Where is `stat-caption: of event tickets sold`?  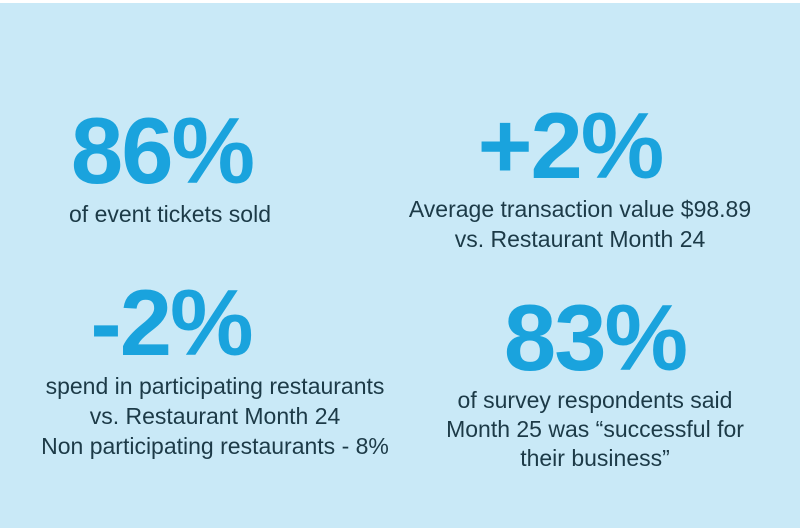 stat-caption: of event tickets sold is located at coordinates (185, 214).